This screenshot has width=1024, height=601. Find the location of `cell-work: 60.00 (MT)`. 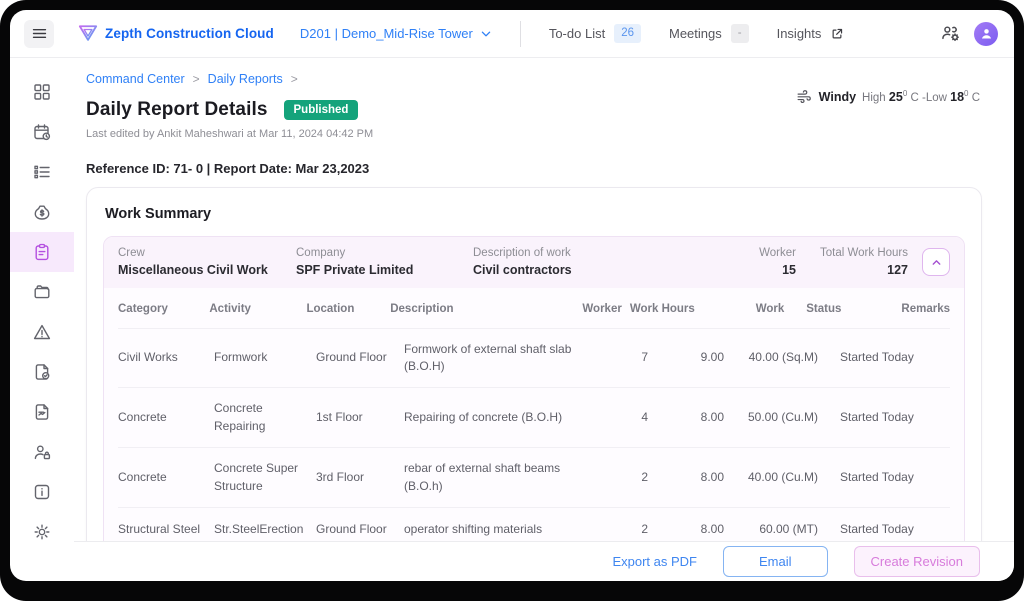

cell-work: 60.00 (MT) is located at coordinates (788, 529).